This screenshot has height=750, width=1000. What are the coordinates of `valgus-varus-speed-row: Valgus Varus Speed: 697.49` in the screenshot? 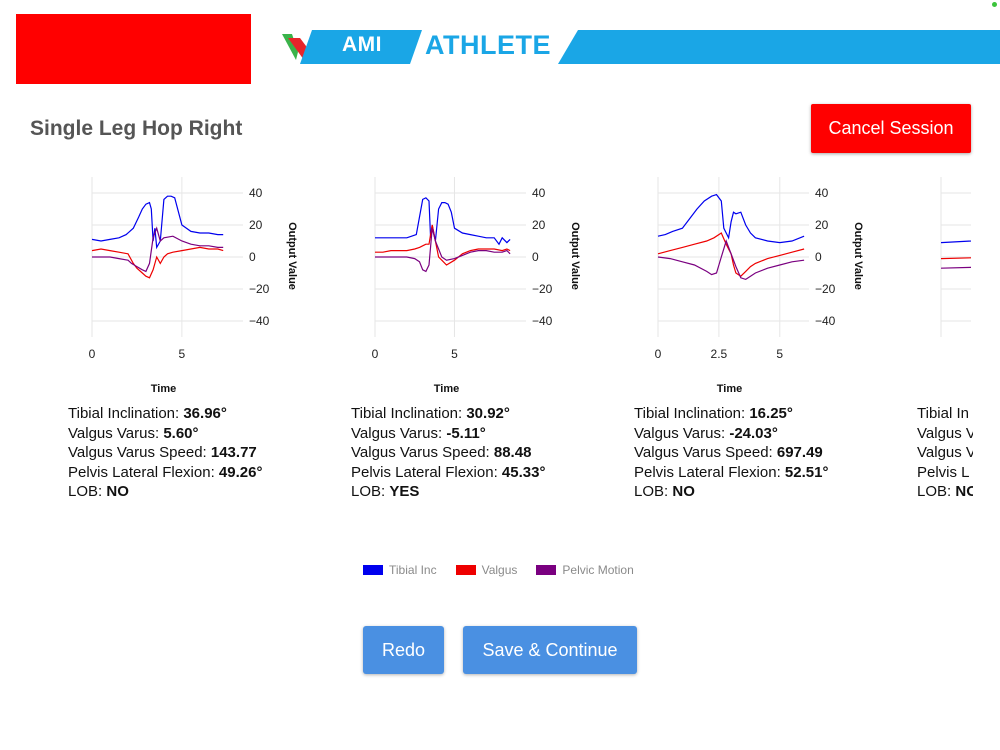 It's located at (731, 453).